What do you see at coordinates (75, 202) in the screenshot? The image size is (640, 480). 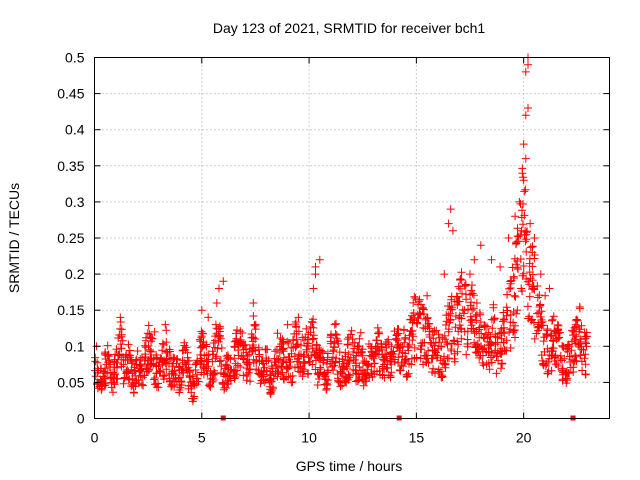 I see `y-tick-label: 0.3` at bounding box center [75, 202].